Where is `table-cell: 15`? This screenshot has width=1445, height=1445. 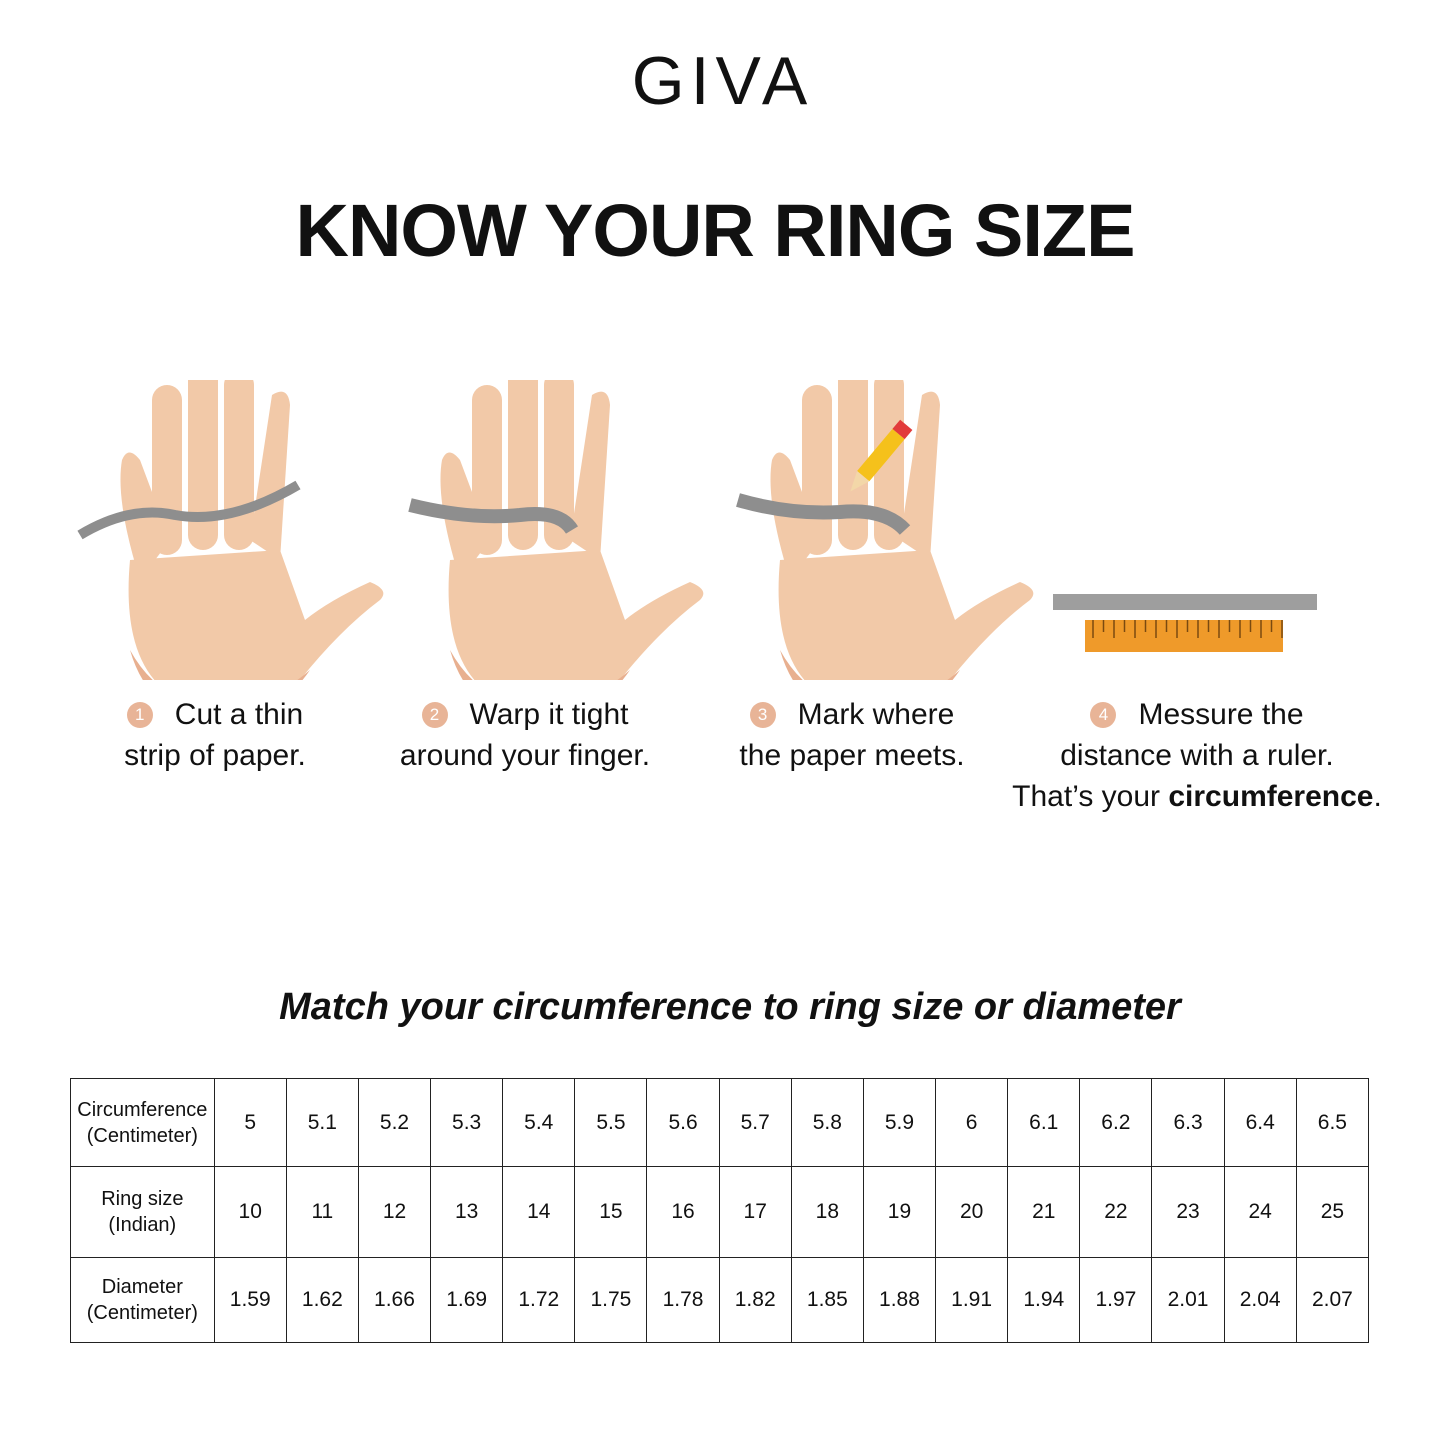
table-cell: 15 is located at coordinates (611, 1212).